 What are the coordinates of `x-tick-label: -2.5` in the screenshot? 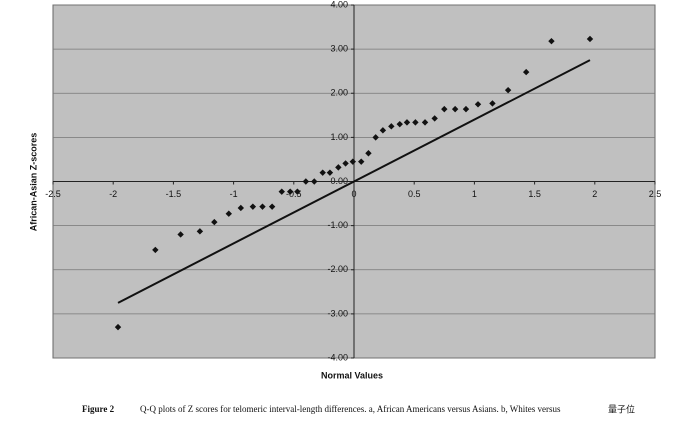 It's located at (53, 194).